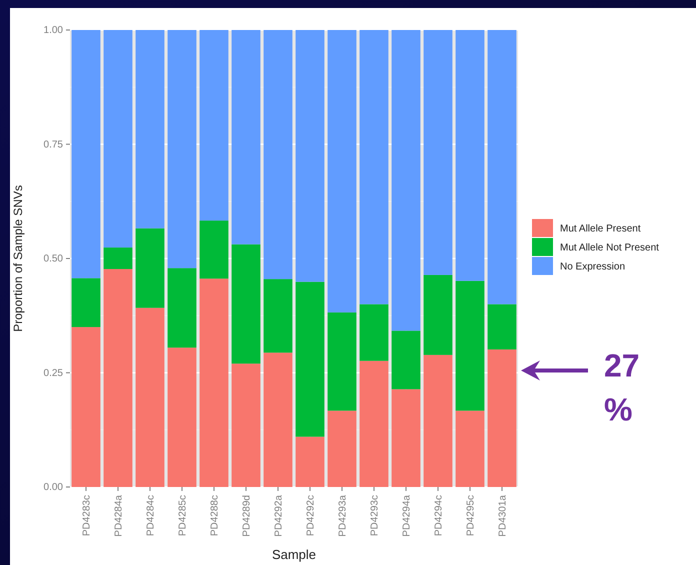 The height and width of the screenshot is (565, 696). I want to click on x-tick-label: PD4293c, so click(375, 515).